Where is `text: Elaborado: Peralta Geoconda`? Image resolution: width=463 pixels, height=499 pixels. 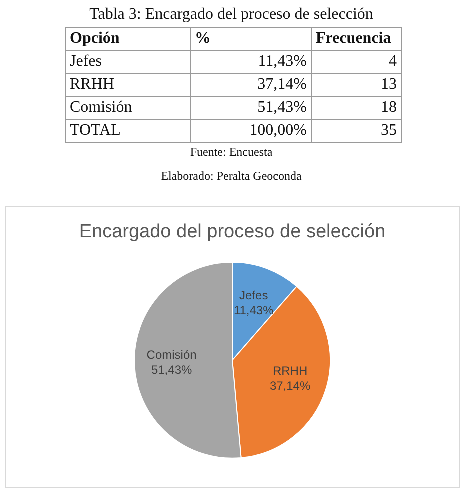
text: Elaborado: Peralta Geoconda is located at coordinates (231, 176).